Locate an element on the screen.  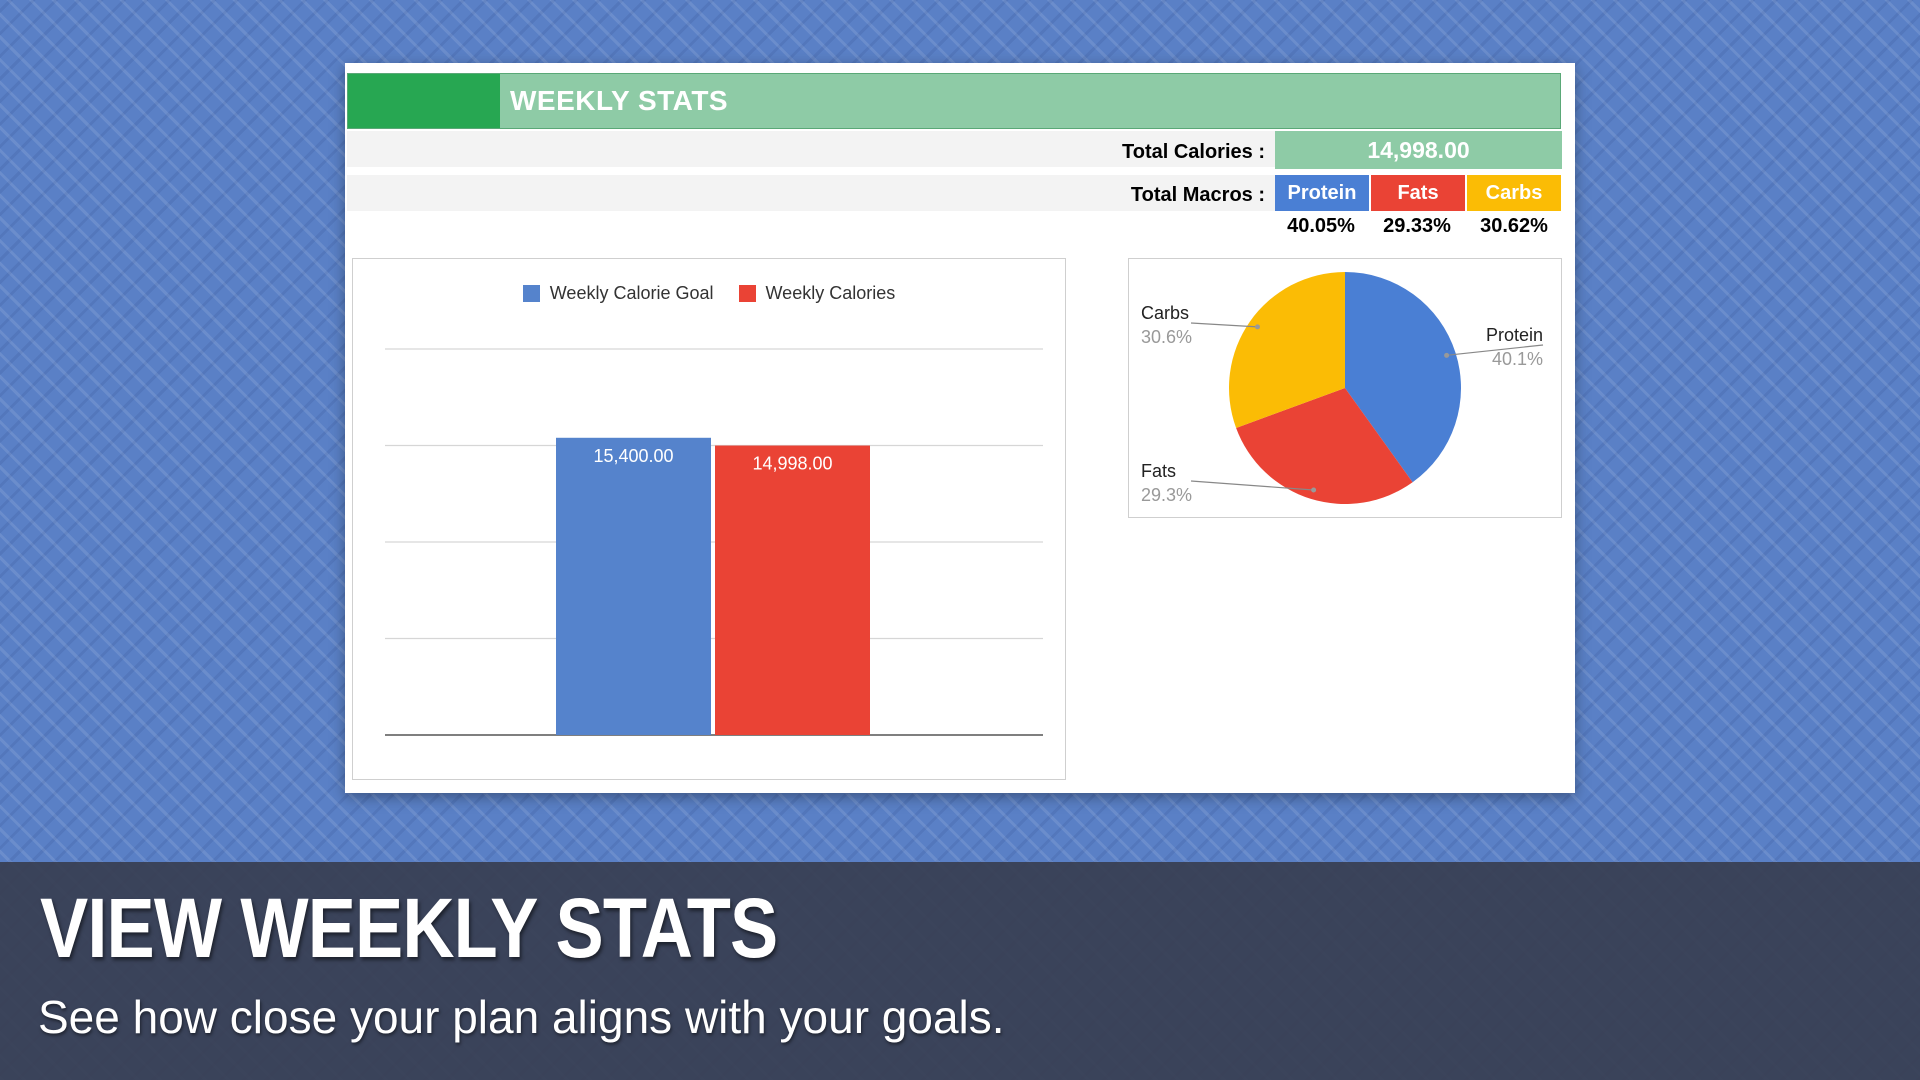
legend-label-goal: Weekly Calorie Goal is located at coordinates (631, 293).